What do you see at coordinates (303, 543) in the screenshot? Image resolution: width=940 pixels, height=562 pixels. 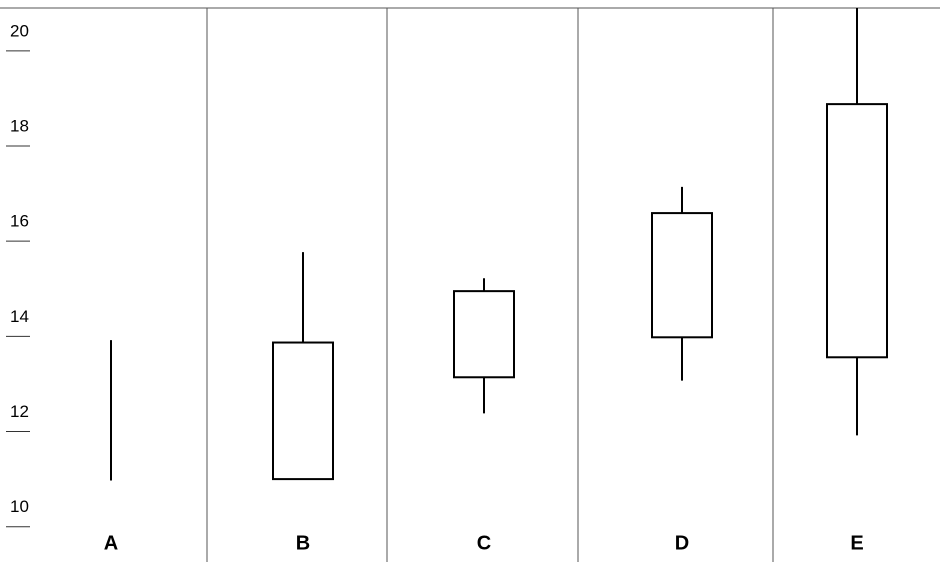 I see `x-tick-label: B` at bounding box center [303, 543].